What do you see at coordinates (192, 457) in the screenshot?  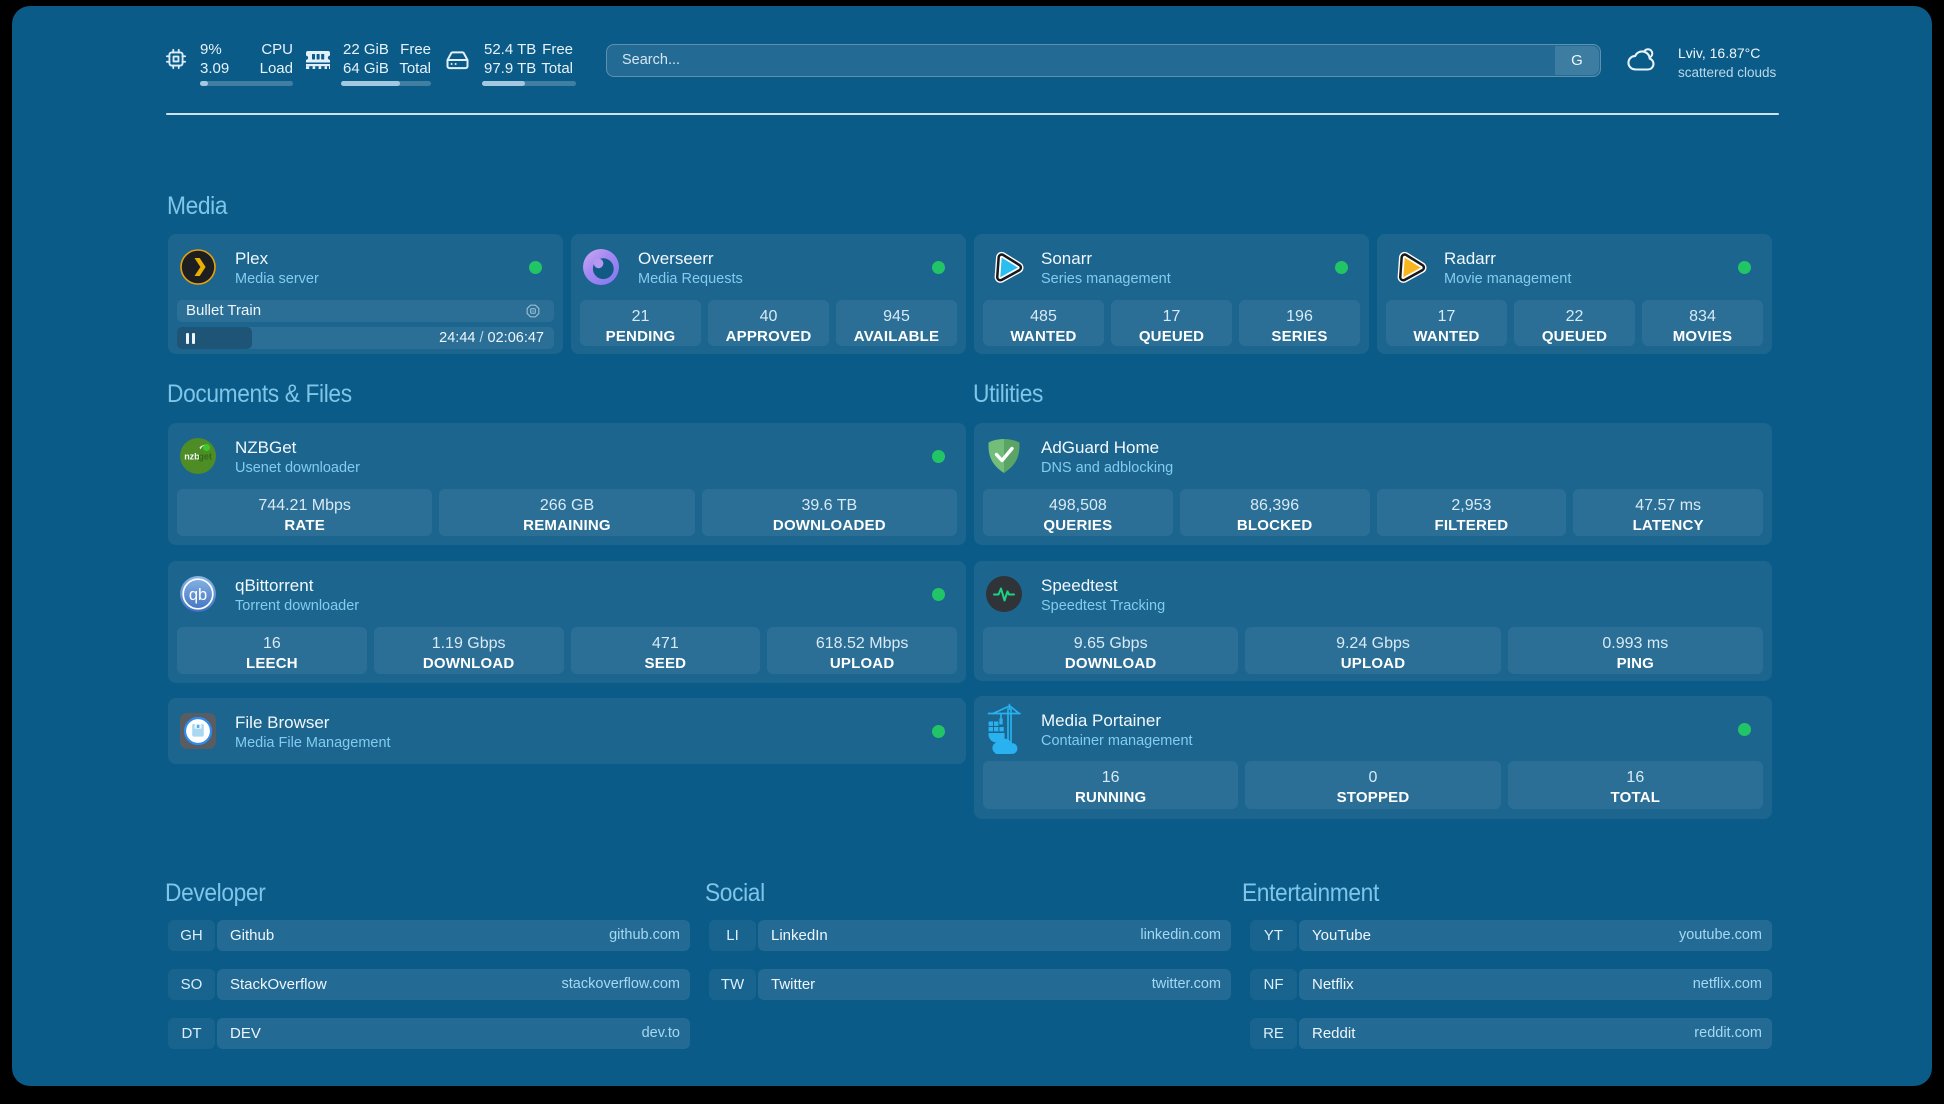 I see `svg-text: nzb` at bounding box center [192, 457].